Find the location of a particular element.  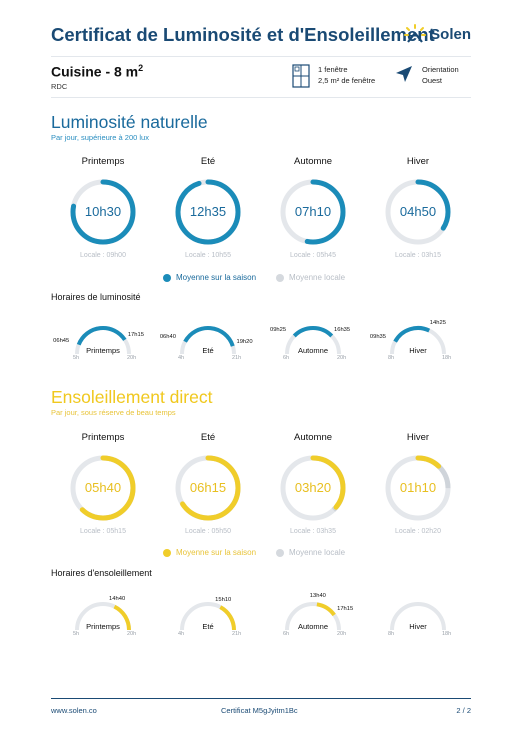

sunshine-title: Ensoleillement direct is located at coordinates (132, 397).